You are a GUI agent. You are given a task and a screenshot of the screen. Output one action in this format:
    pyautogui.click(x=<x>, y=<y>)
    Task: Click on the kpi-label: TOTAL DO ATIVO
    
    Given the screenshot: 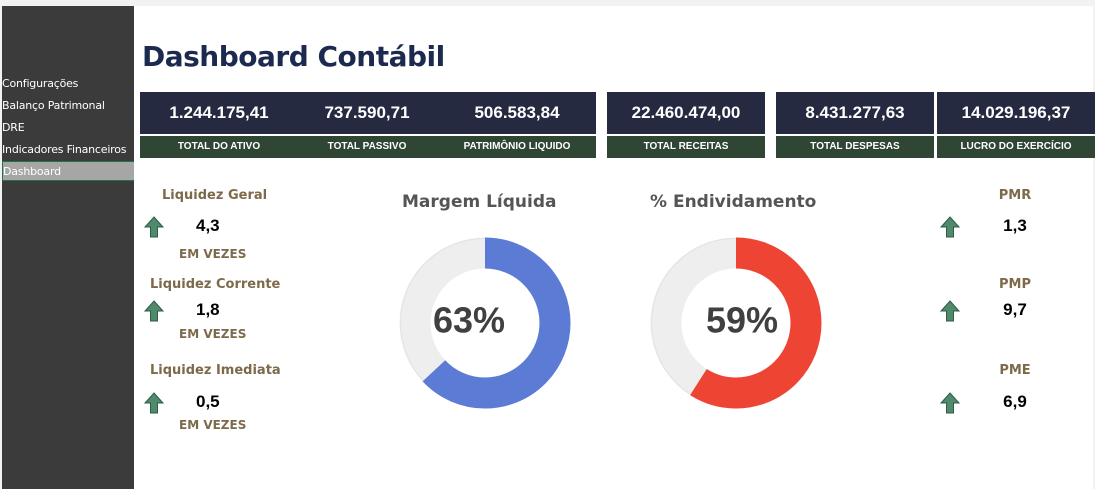 What is the action you would take?
    pyautogui.click(x=219, y=147)
    